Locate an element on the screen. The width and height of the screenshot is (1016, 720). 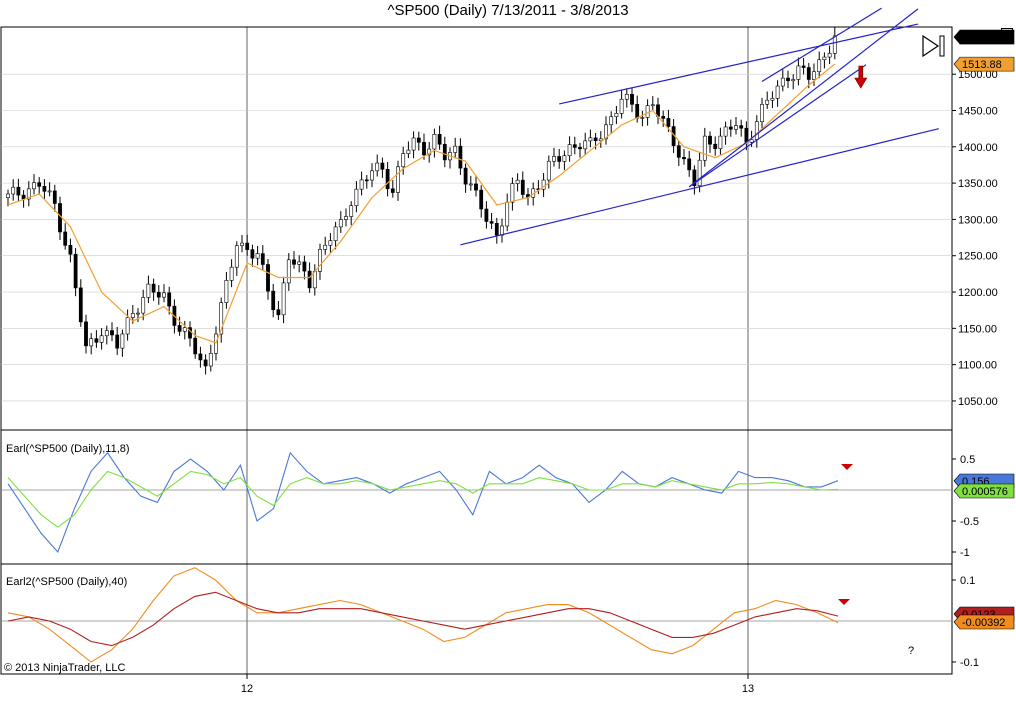
panel-title: Earl2(^SP500 (Daily),40) is located at coordinates (66, 582).